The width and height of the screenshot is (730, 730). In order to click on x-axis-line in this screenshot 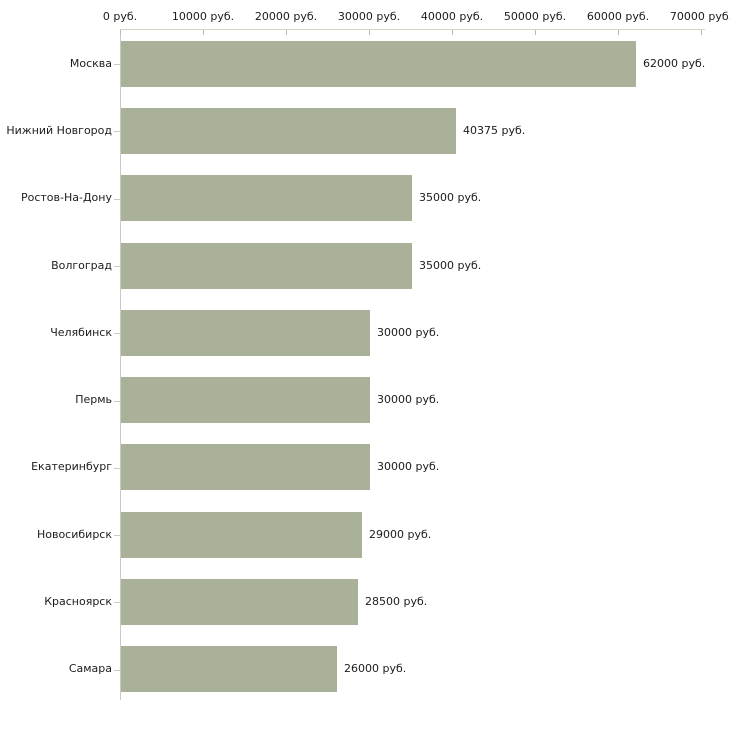, I will do `click(412, 29)`.